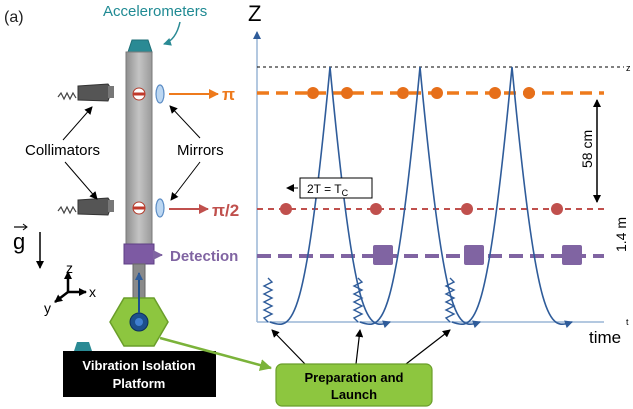  What do you see at coordinates (421, 209) in the screenshot?
I see `pi-half-pulse-markers` at bounding box center [421, 209].